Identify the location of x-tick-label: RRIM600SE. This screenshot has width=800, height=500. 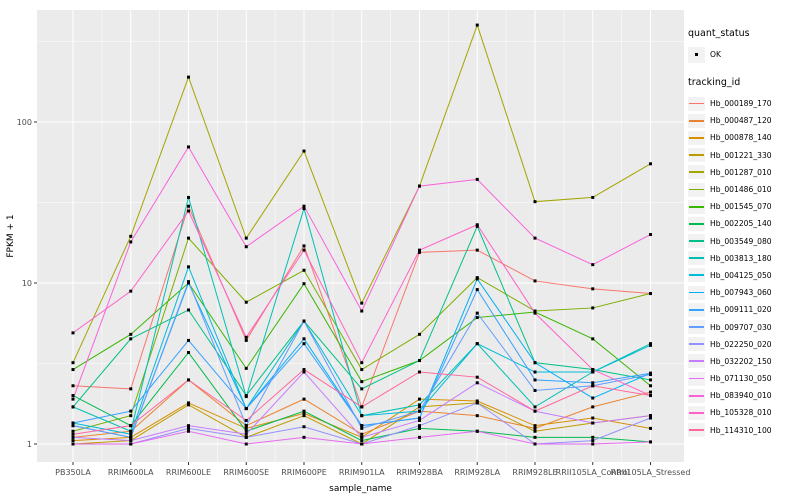
(246, 472).